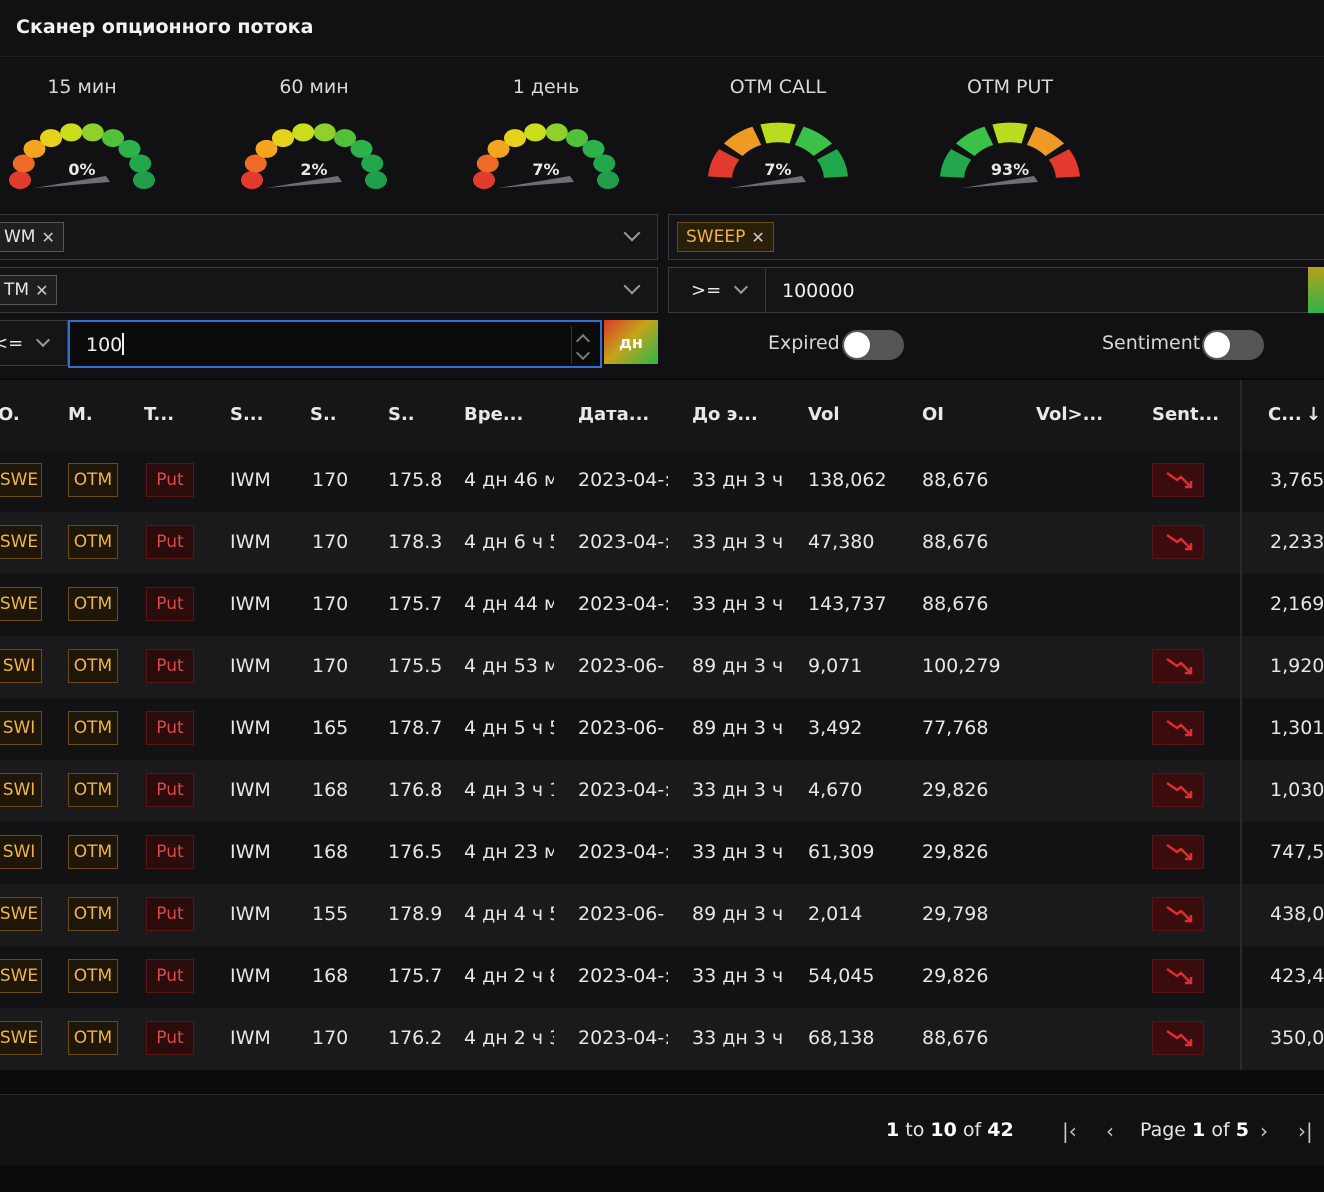 This screenshot has height=1192, width=1324. What do you see at coordinates (933, 414) in the screenshot?
I see `column-header: OI` at bounding box center [933, 414].